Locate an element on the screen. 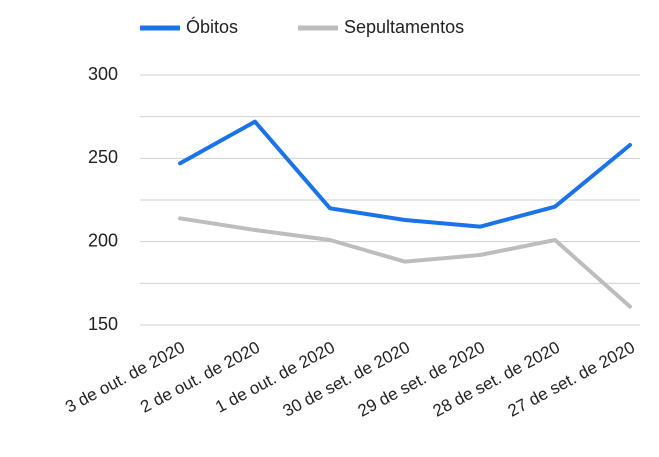 This screenshot has height=457, width=659. y-tick-label: 250 is located at coordinates (103, 157).